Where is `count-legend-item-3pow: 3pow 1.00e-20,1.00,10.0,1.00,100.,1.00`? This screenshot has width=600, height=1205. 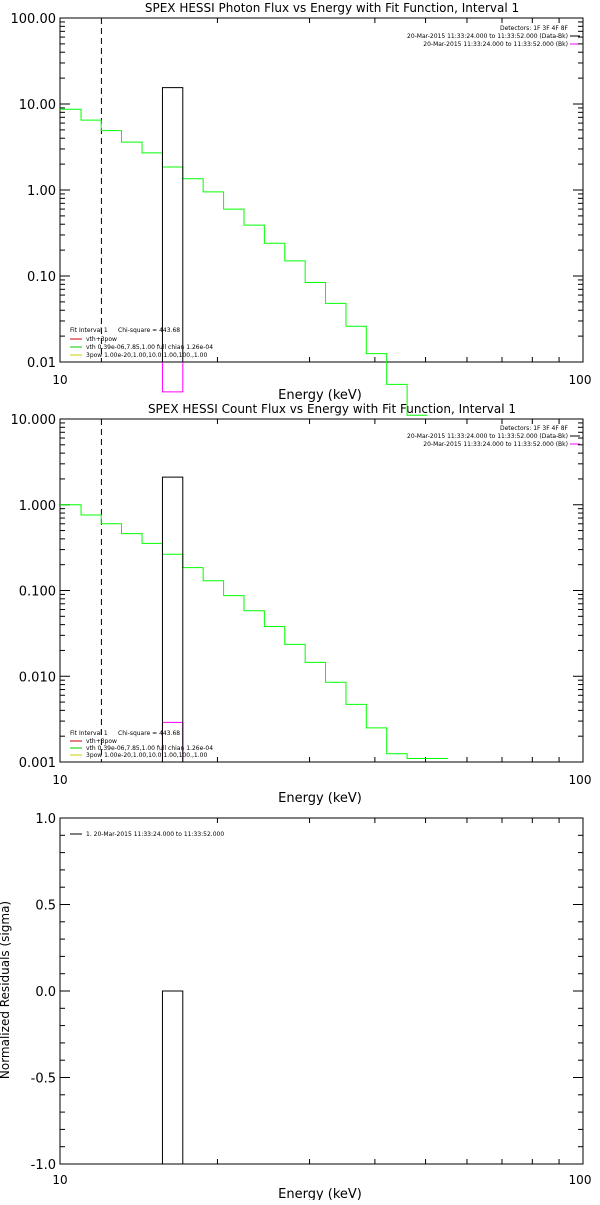
count-legend-item-3pow: 3pow 1.00e-20,1.00,10.0,1.00,100.,1.00 is located at coordinates (146, 755).